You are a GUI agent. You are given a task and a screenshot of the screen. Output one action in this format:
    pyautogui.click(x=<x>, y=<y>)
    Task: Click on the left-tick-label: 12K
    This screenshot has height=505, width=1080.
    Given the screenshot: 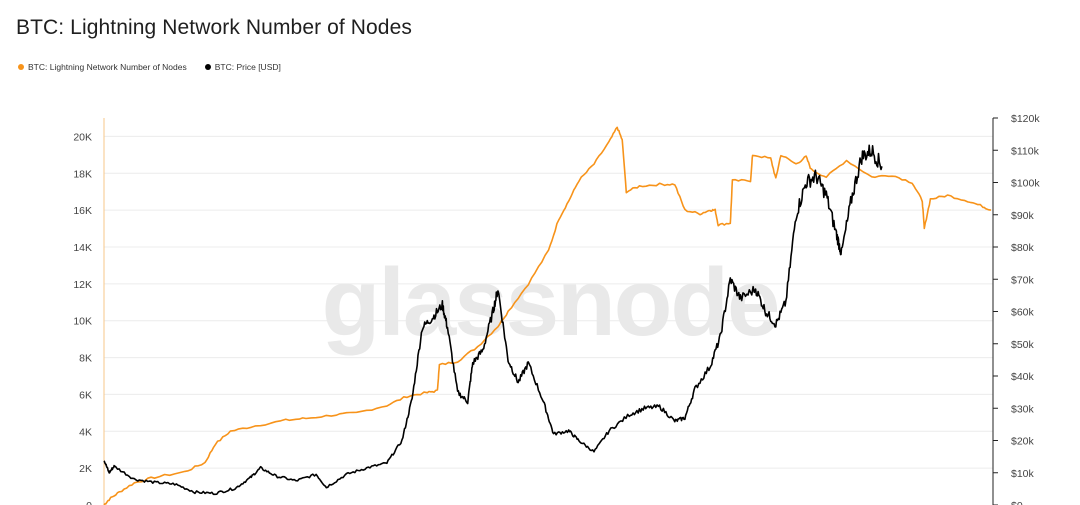 What is the action you would take?
    pyautogui.click(x=82, y=285)
    